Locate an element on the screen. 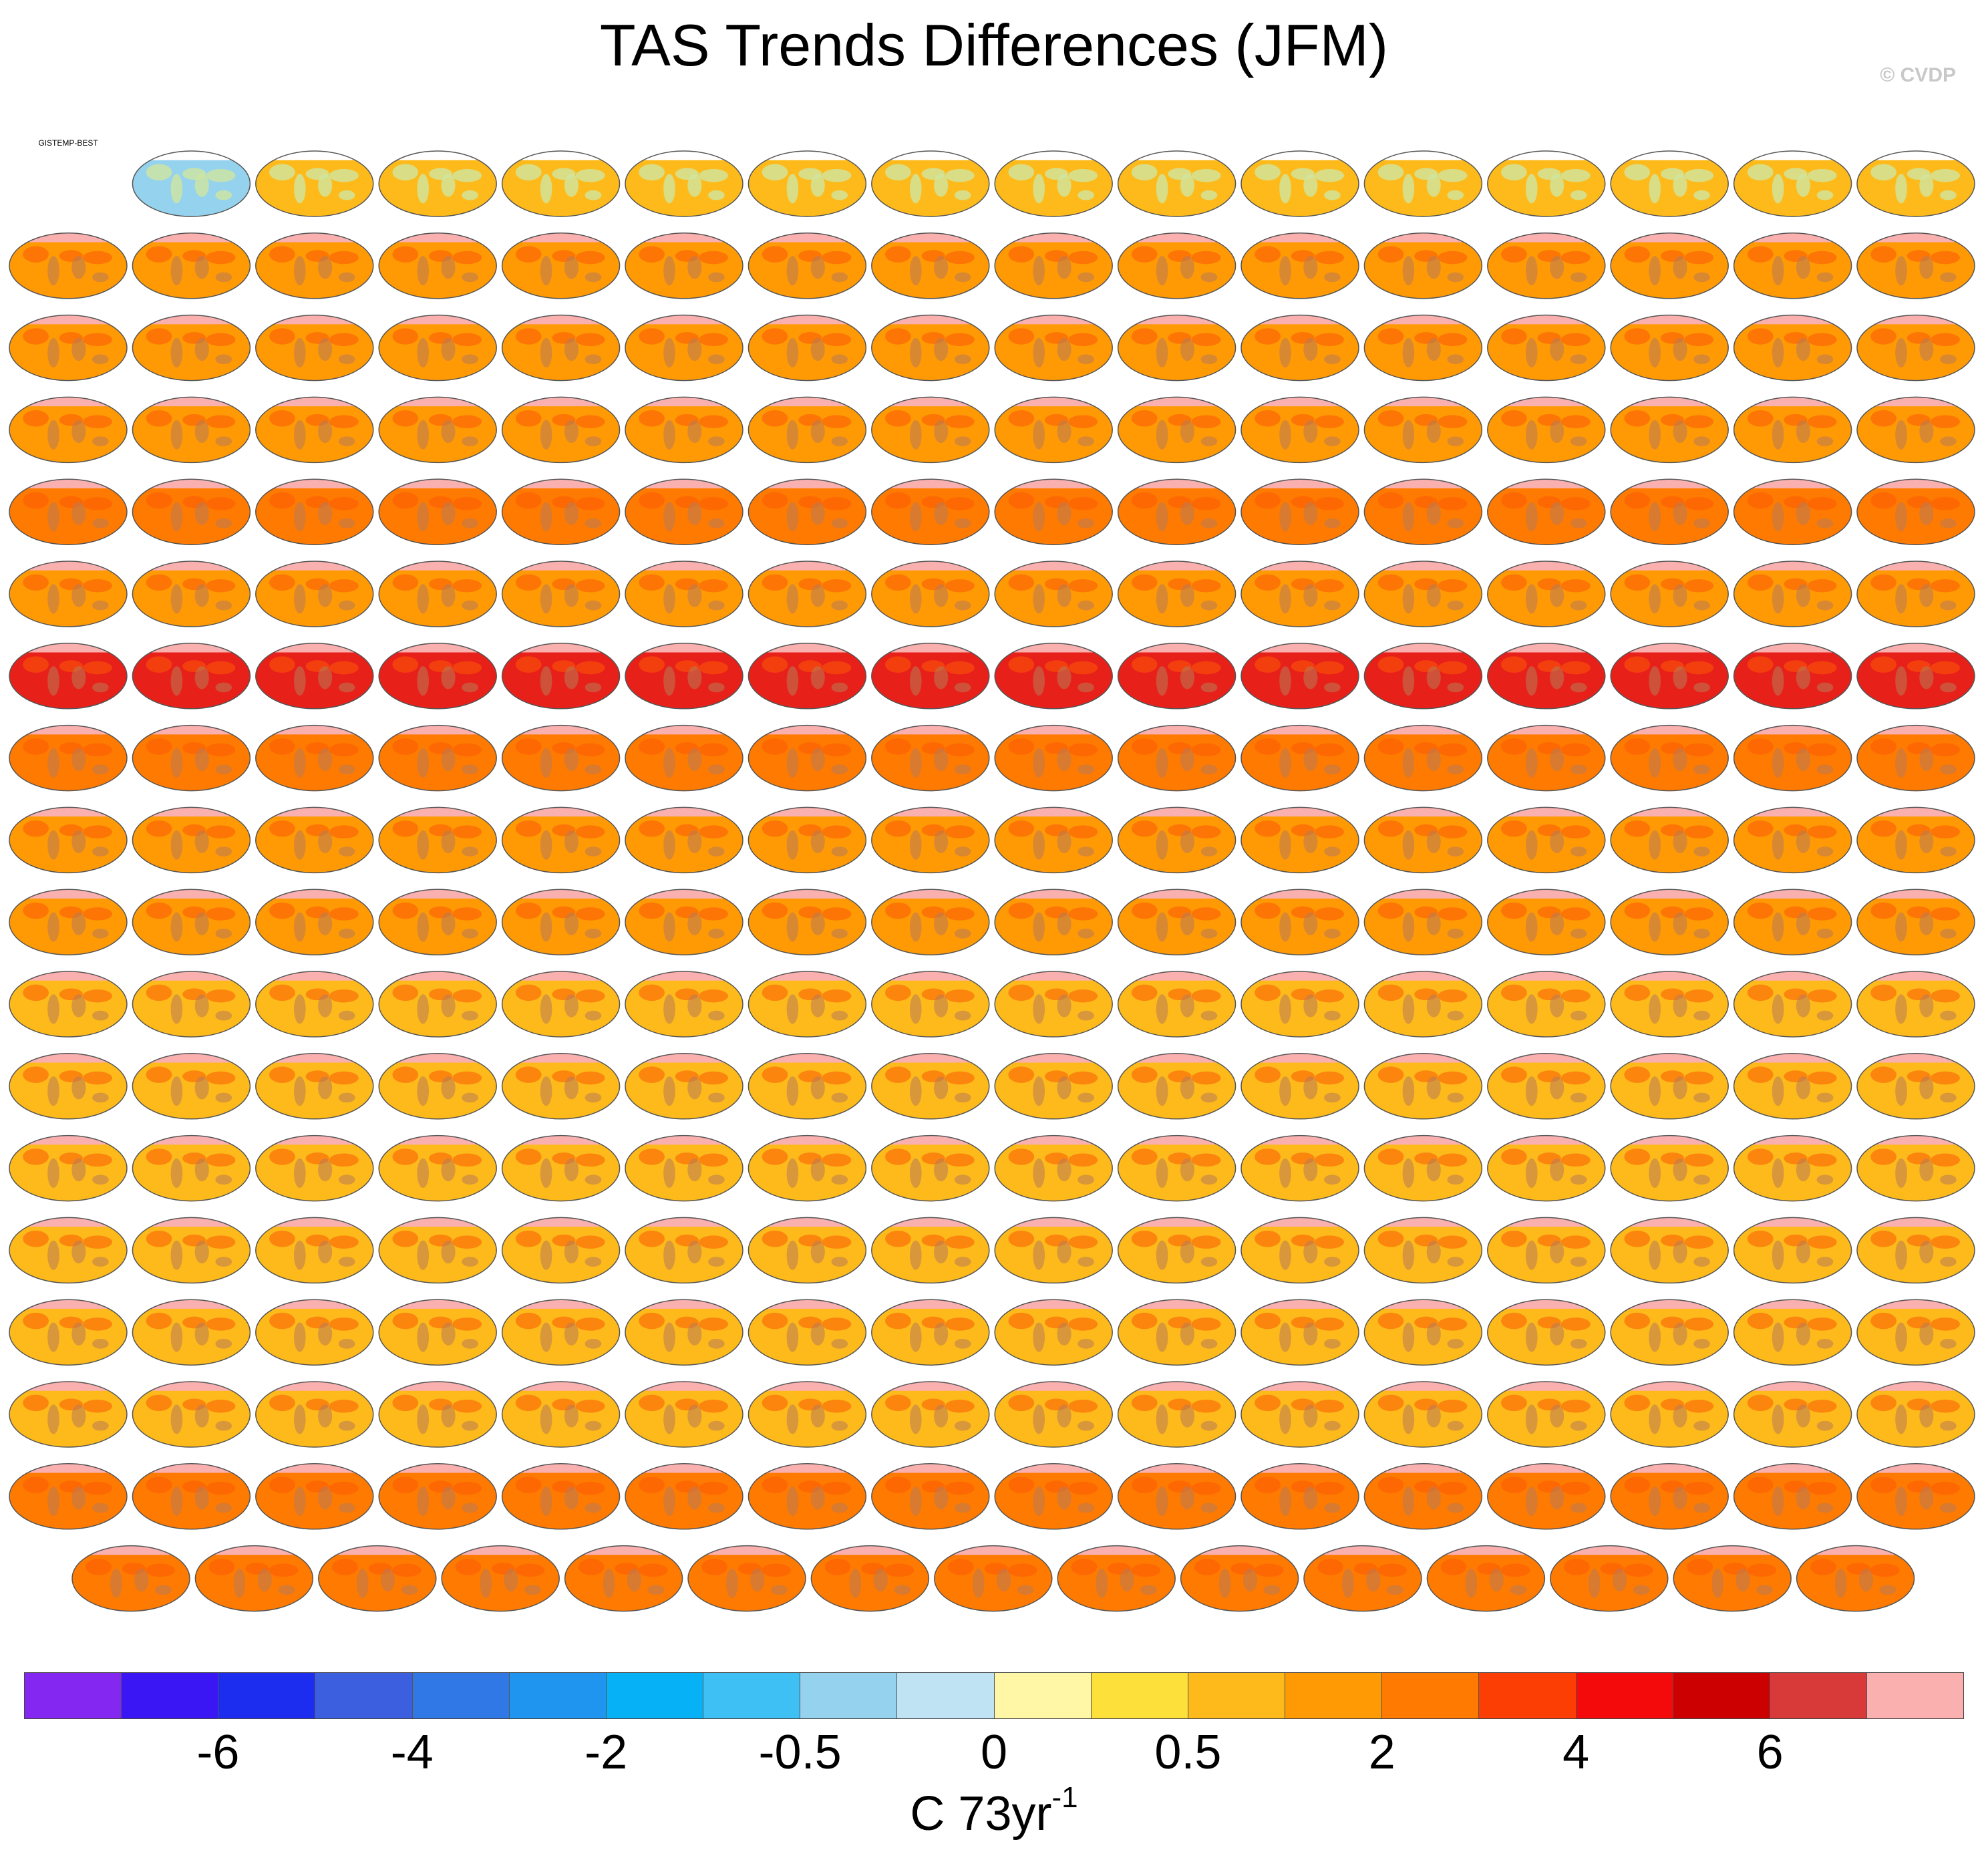 The width and height of the screenshot is (1988, 1864). colorbar-tick-label: -0.5 is located at coordinates (800, 1752).